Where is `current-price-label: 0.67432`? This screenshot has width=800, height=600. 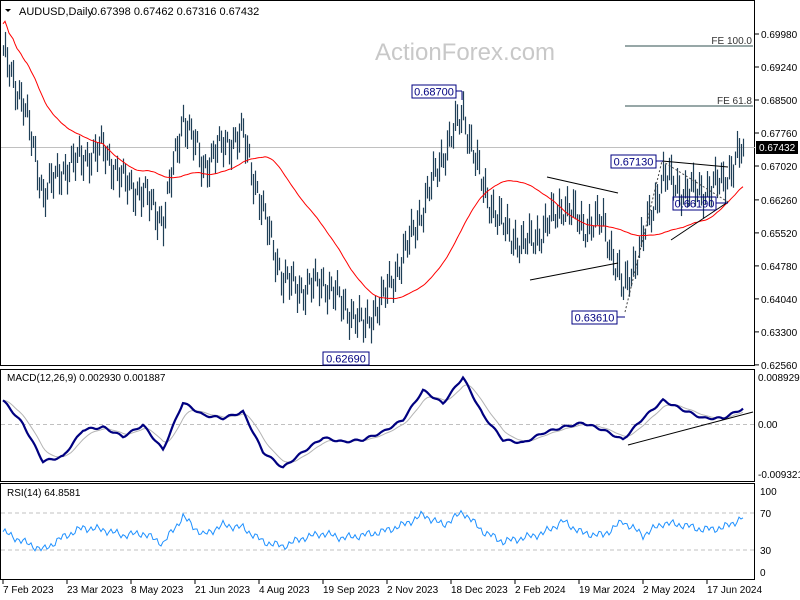 current-price-label: 0.67432 is located at coordinates (777, 148).